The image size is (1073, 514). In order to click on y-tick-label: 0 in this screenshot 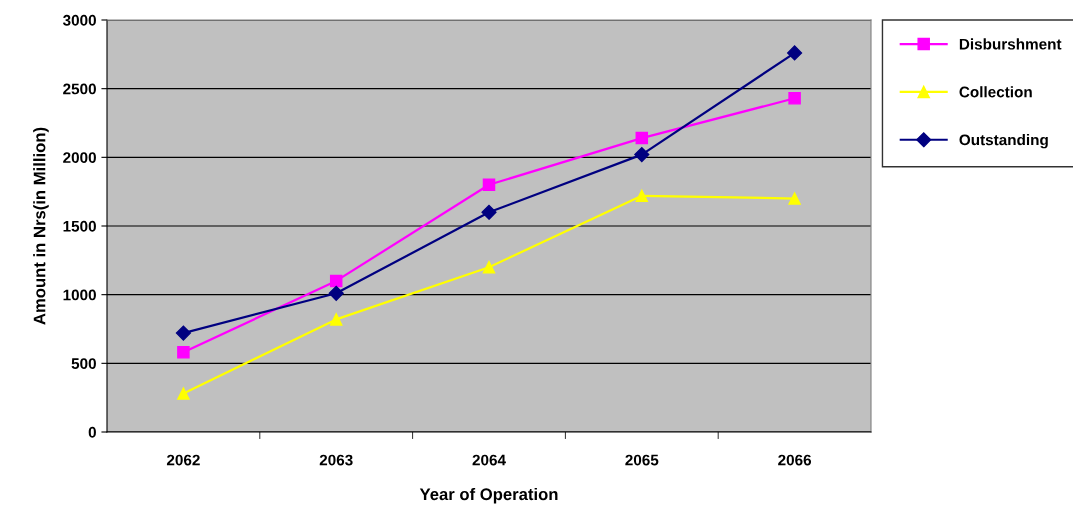, I will do `click(92, 432)`.